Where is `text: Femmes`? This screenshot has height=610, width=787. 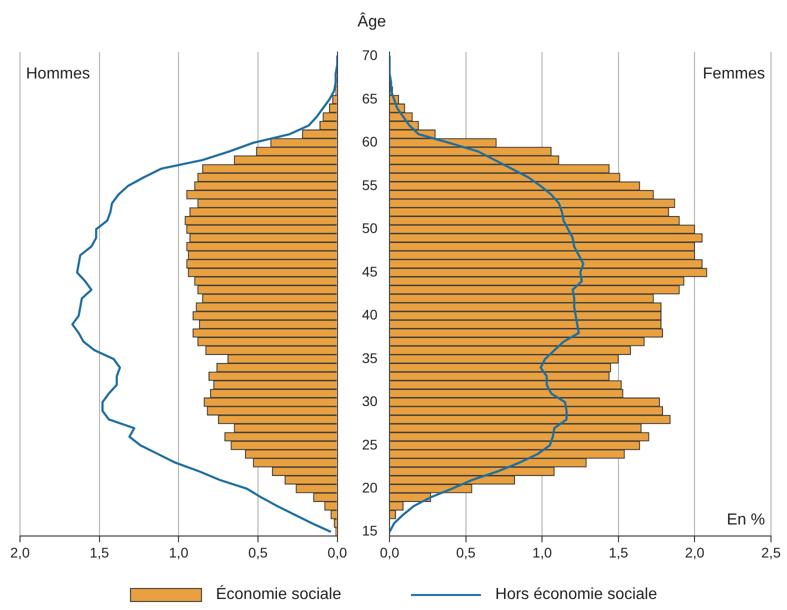 text: Femmes is located at coordinates (733, 73).